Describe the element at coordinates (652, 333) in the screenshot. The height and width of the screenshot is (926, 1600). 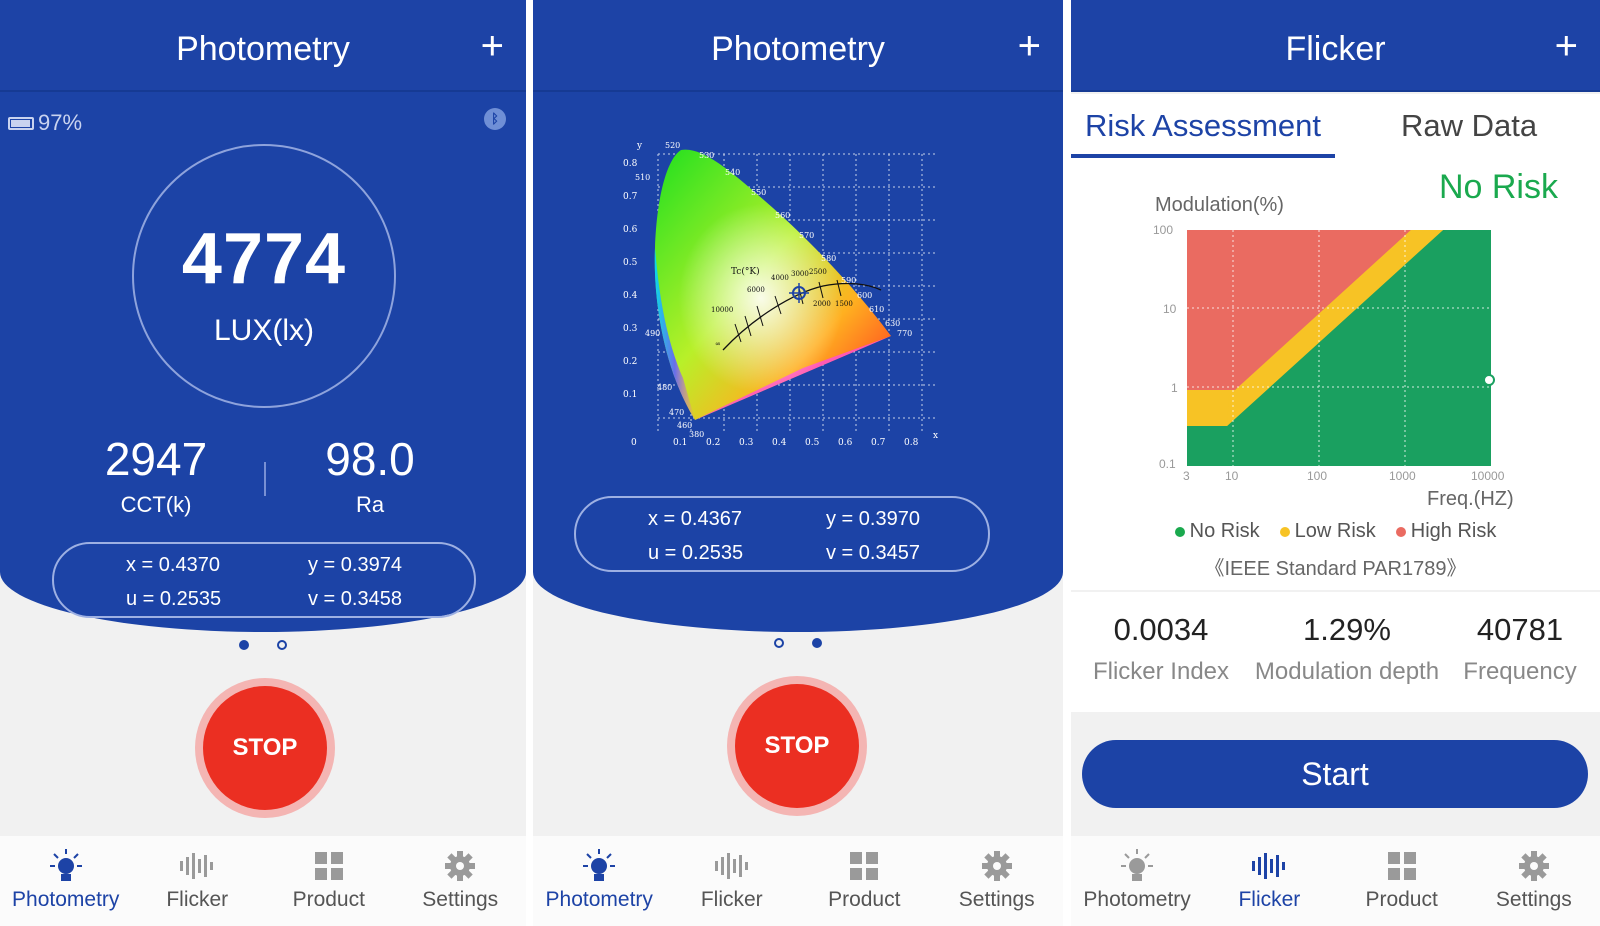
I see `cie-wavelength: 490` at that location.